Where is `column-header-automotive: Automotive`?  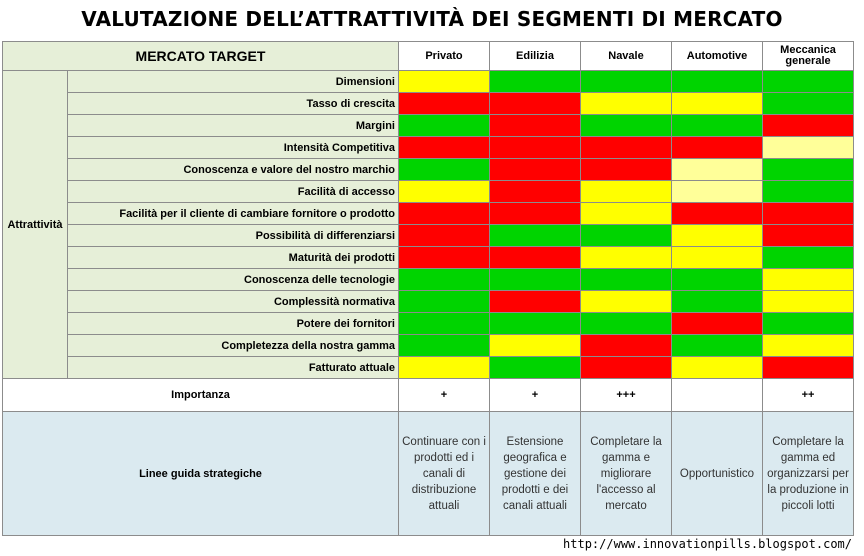
column-header-automotive: Automotive is located at coordinates (717, 56).